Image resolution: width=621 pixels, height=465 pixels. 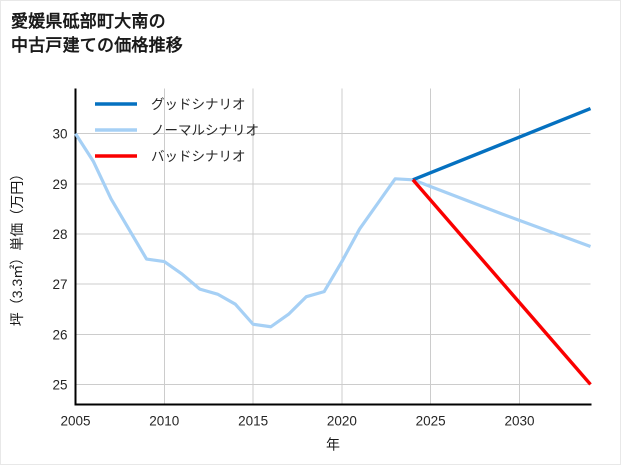 What do you see at coordinates (59, 334) in the screenshot?
I see `y-tick-label: 26` at bounding box center [59, 334].